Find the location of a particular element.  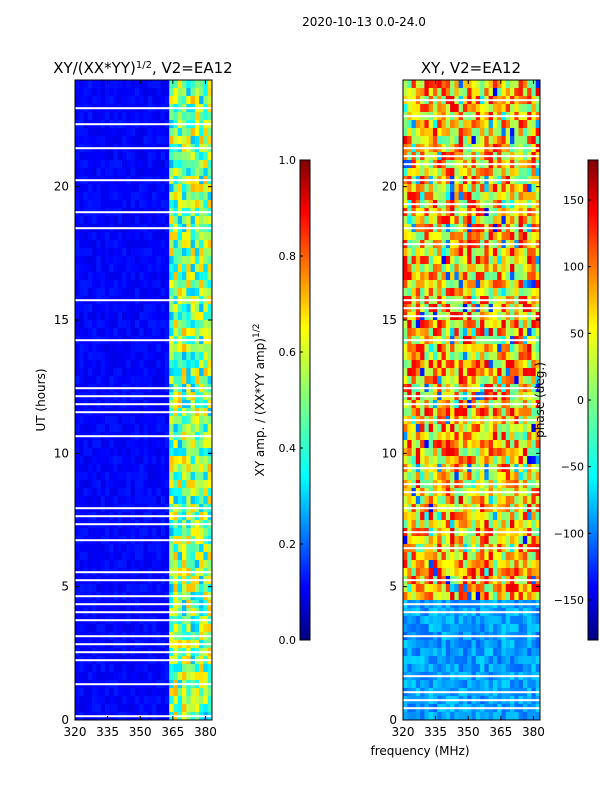

amplitude-gap-line is located at coordinates (143, 436).